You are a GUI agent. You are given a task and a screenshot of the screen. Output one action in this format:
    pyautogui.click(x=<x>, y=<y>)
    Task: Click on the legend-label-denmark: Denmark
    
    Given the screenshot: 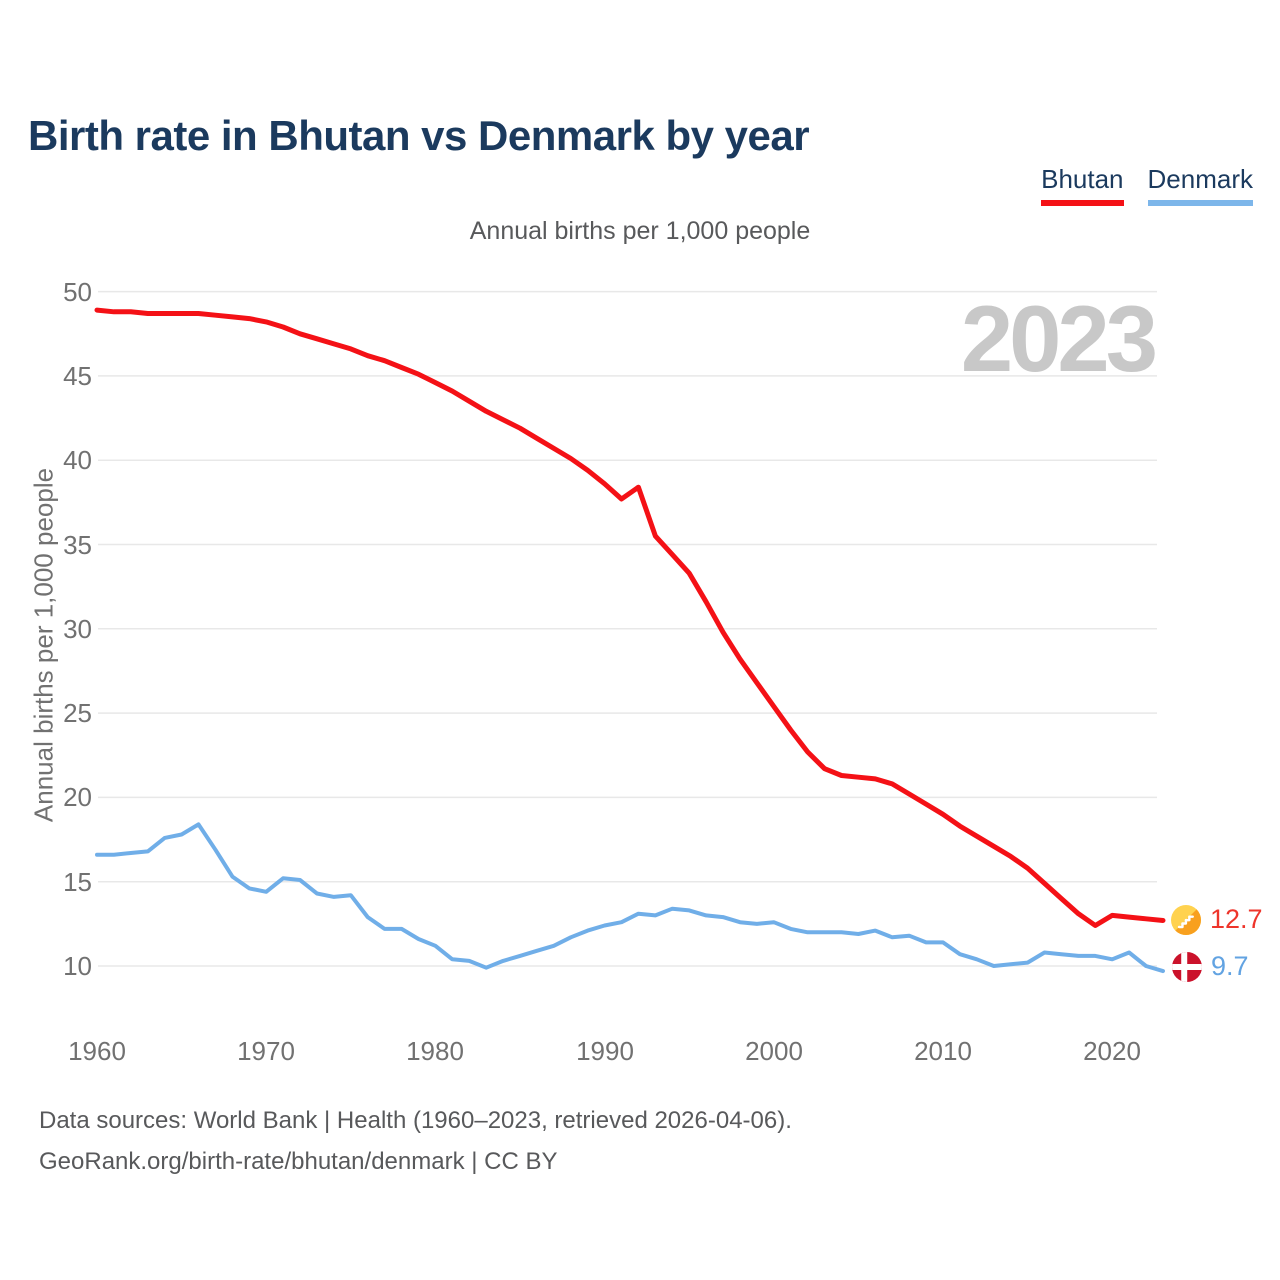 What is the action you would take?
    pyautogui.click(x=1200, y=179)
    